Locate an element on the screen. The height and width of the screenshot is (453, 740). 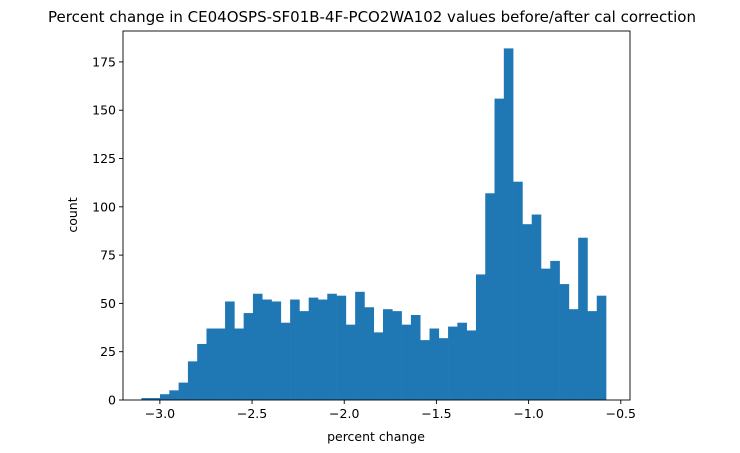
x-axis-label: percent change is located at coordinates (376, 436).